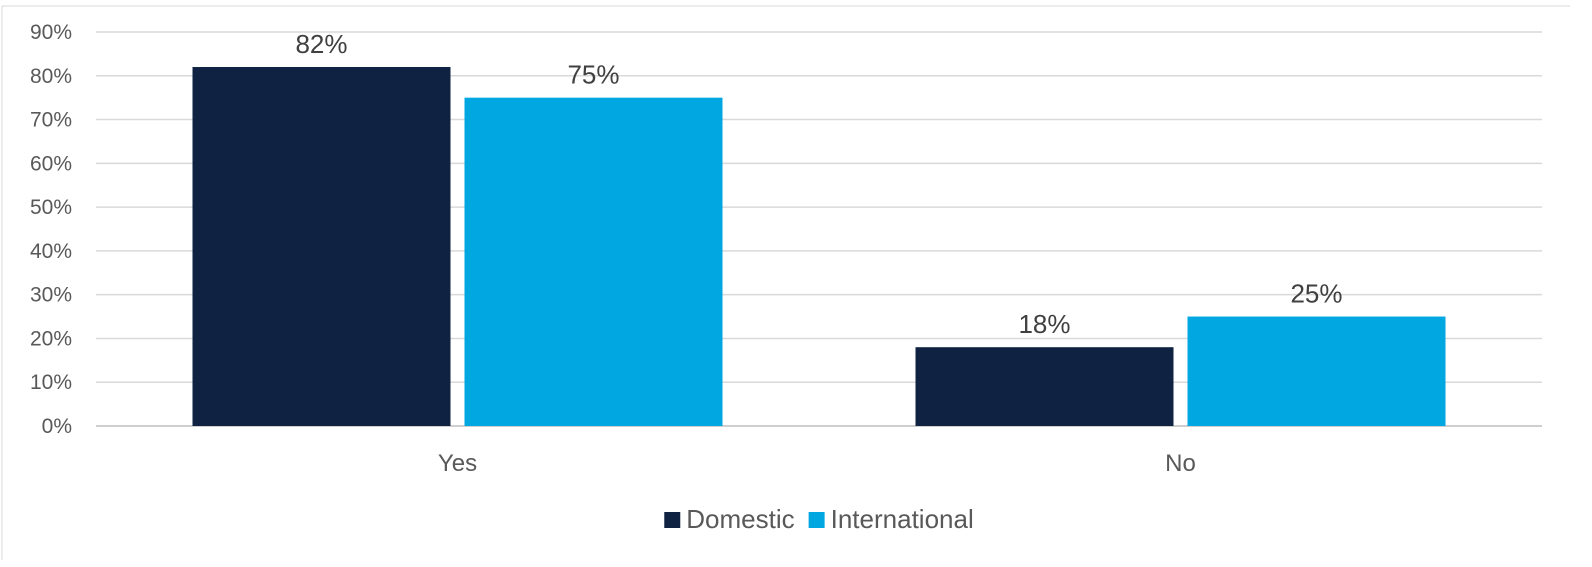 This screenshot has width=1592, height=567. I want to click on y-tick-label: 60%, so click(51, 163).